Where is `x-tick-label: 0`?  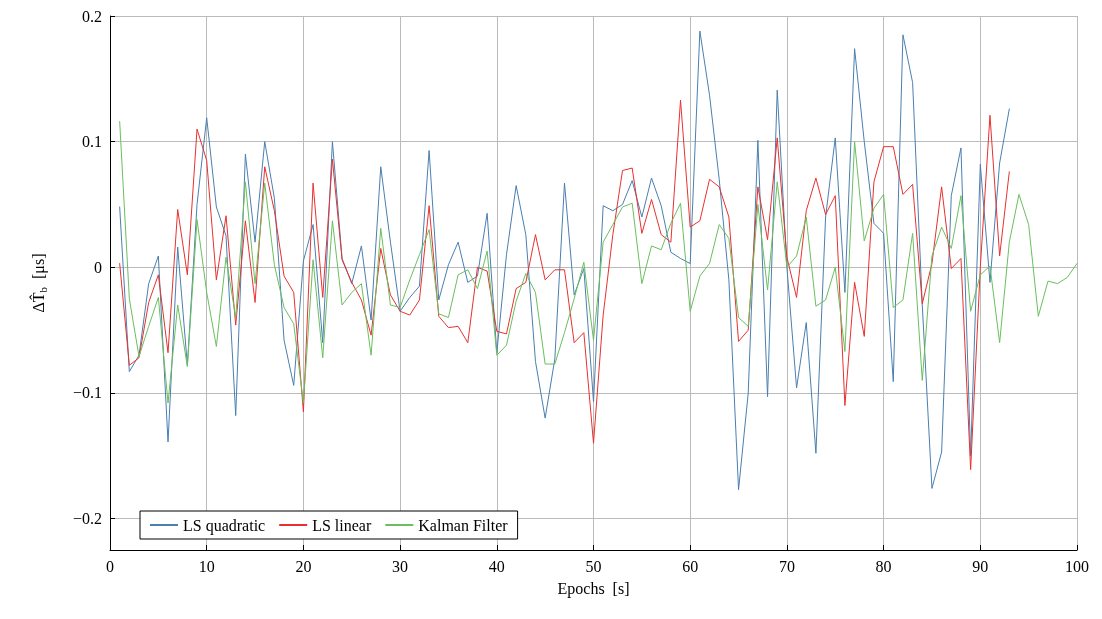 x-tick-label: 0 is located at coordinates (110, 566).